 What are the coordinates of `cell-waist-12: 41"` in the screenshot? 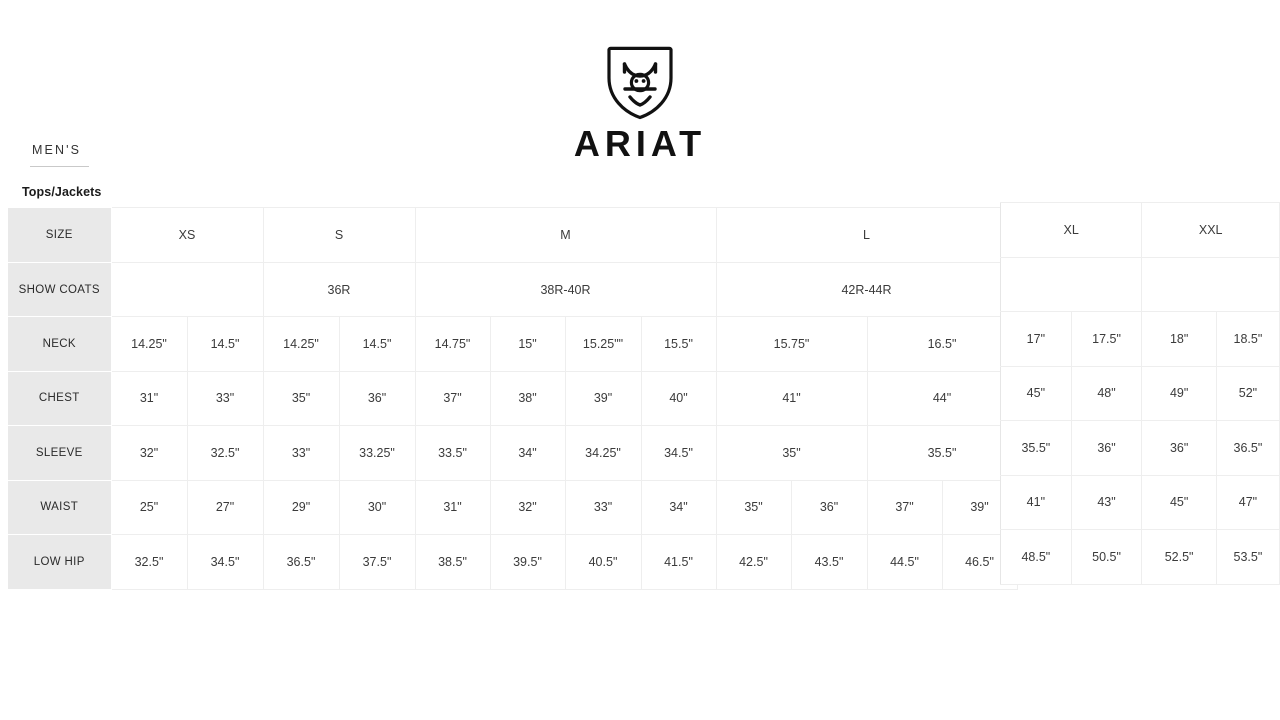 It's located at (1036, 502).